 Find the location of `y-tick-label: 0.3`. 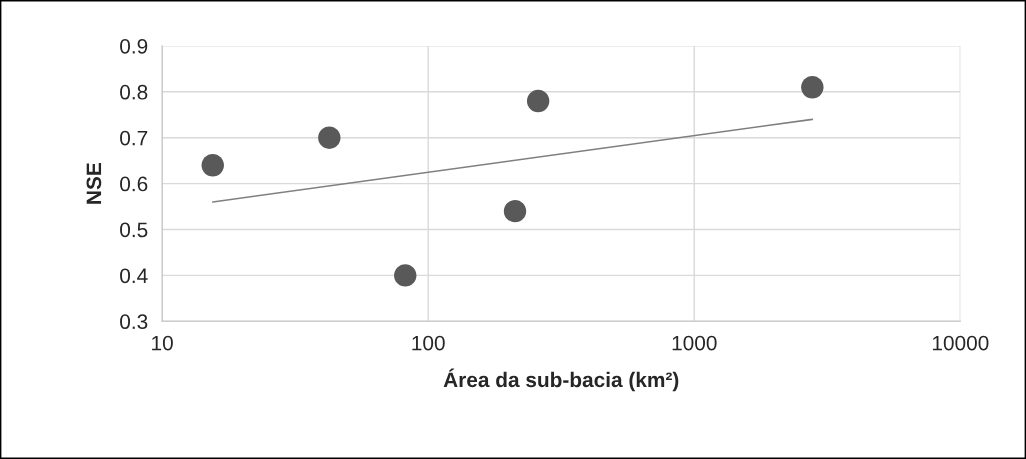

y-tick-label: 0.3 is located at coordinates (134, 322).